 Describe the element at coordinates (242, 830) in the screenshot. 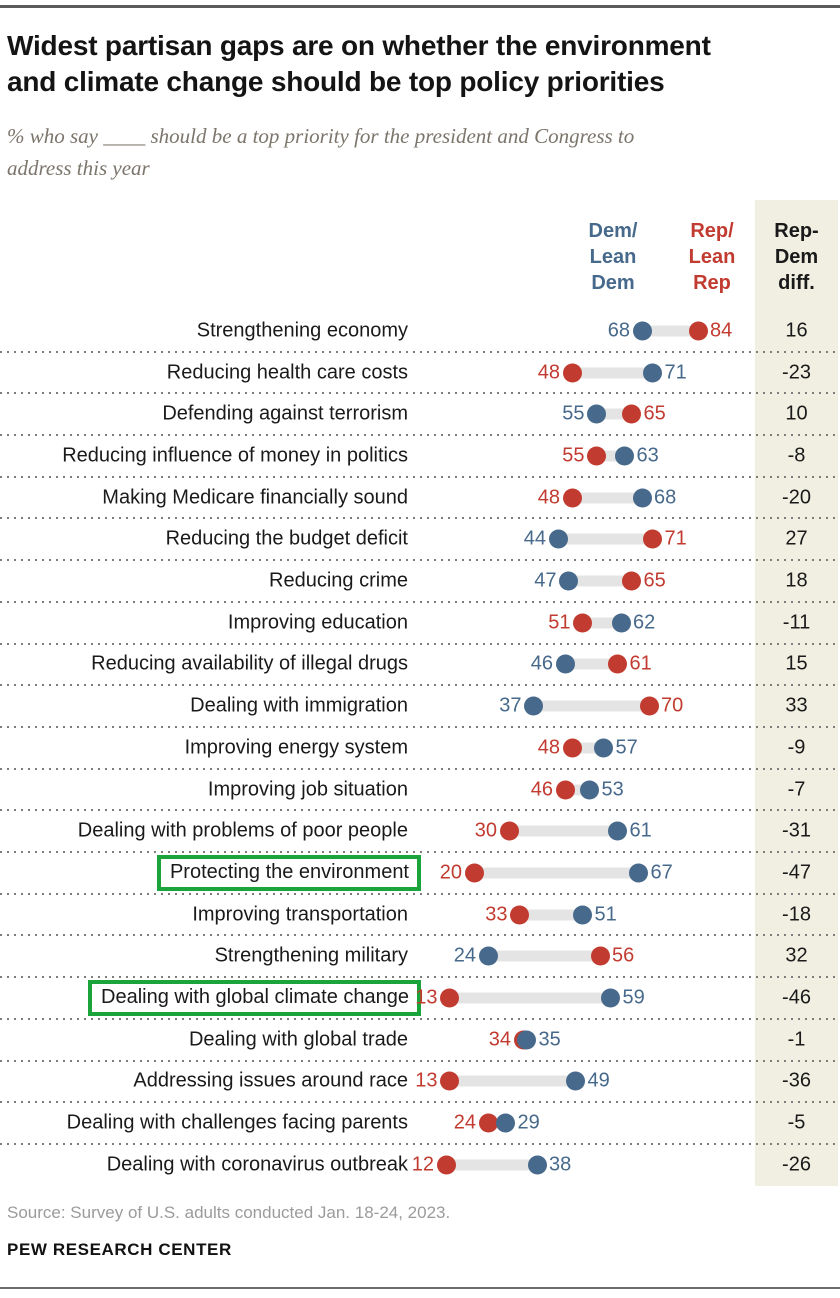

I see `row-label-text: Dealing with problems of poor people` at that location.